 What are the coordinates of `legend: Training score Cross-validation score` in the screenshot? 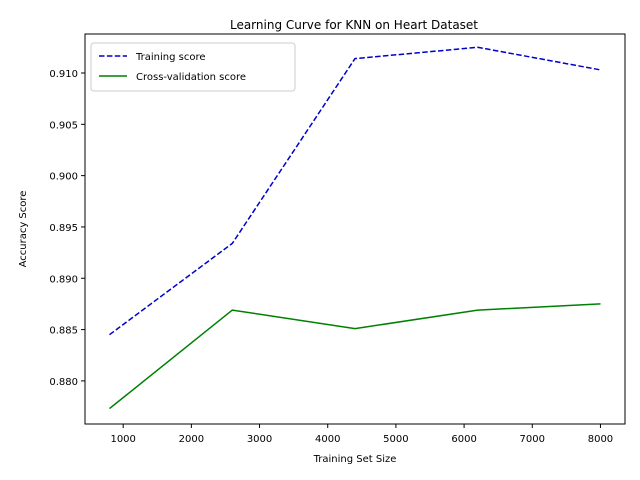 It's located at (193, 67).